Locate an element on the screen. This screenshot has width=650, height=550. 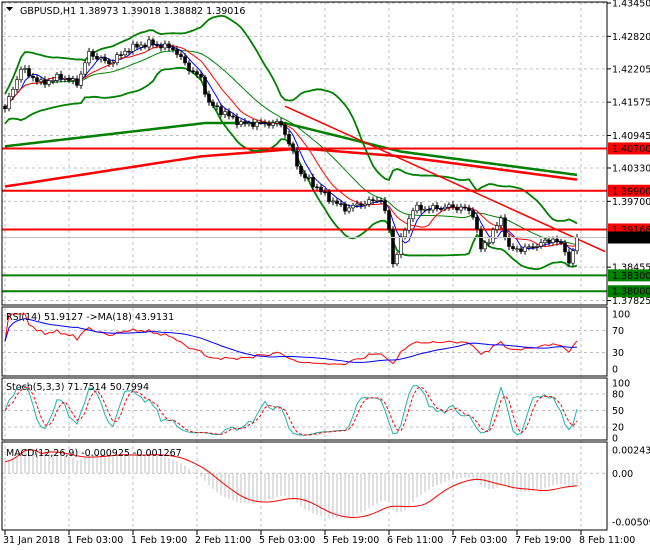
time-label: 7 Feb 03:00 is located at coordinates (479, 540).